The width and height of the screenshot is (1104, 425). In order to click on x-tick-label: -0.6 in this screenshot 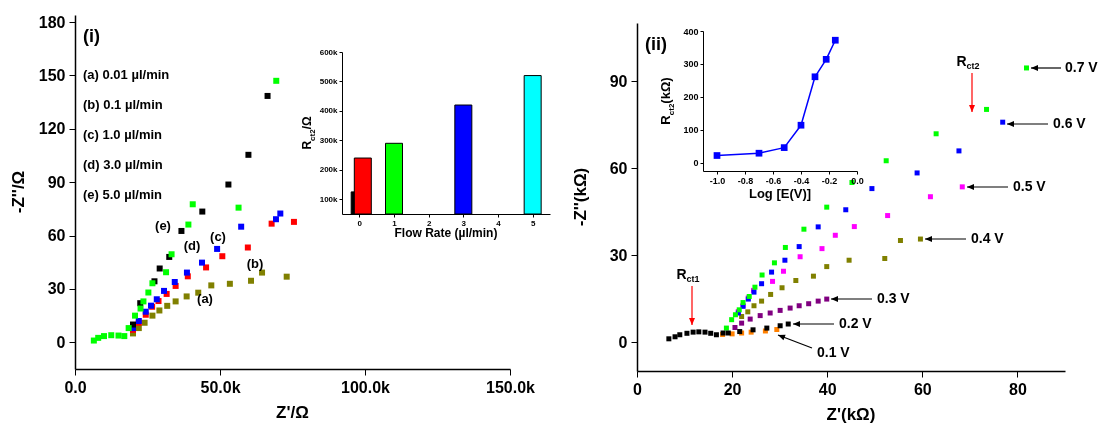, I will do `click(773, 180)`.